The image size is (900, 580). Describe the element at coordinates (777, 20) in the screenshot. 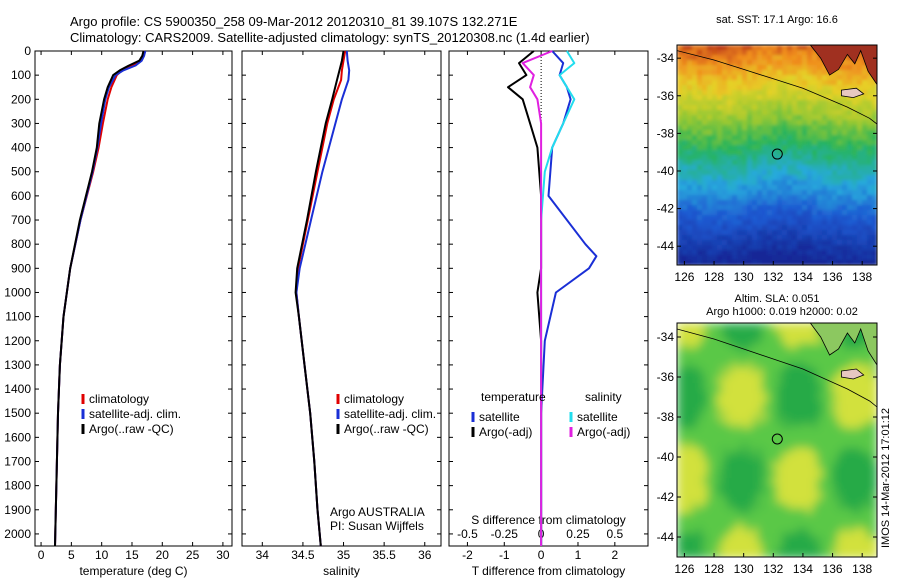

I see `sst-map-title: sat. SST: 17.1 Argo: 16.6` at that location.